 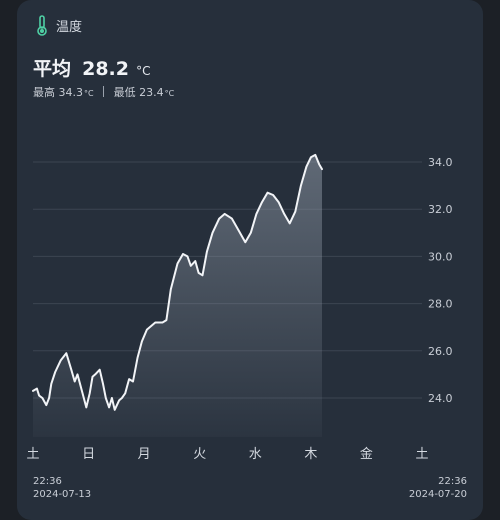 I want to click on max-unit: °C, so click(x=89, y=93).